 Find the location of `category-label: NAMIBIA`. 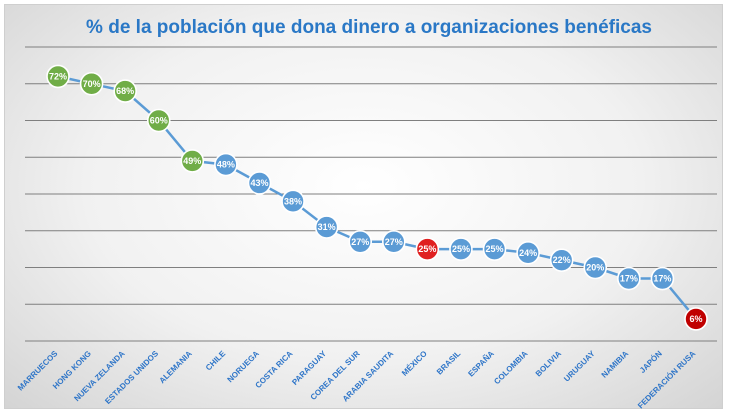

category-label: NAMIBIA is located at coordinates (615, 364).